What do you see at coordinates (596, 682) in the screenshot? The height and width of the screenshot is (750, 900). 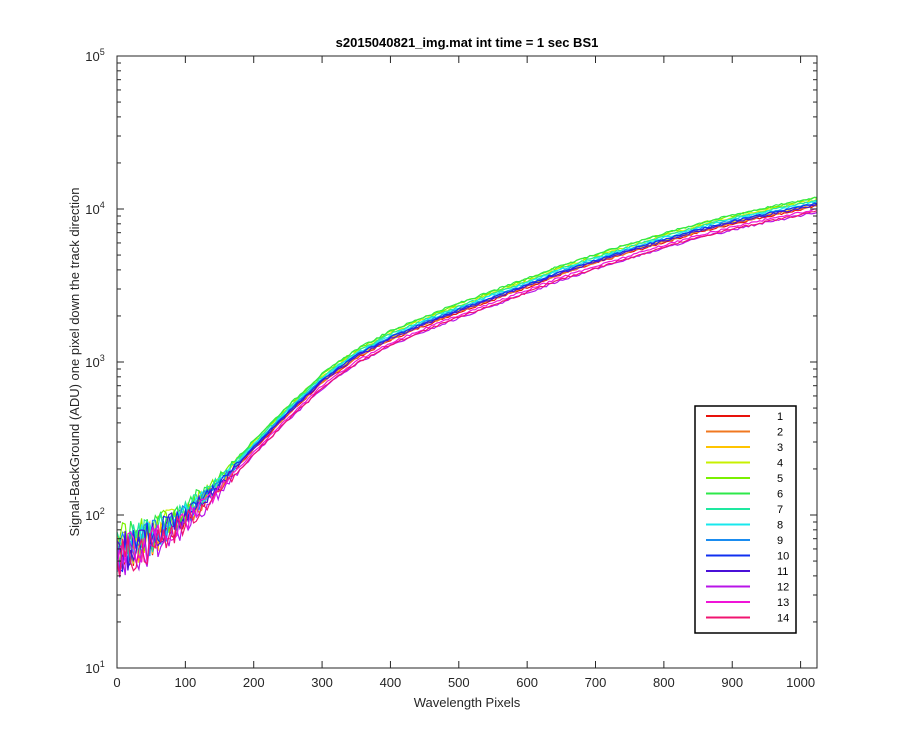 I see `x-tick-label: 700` at bounding box center [596, 682].